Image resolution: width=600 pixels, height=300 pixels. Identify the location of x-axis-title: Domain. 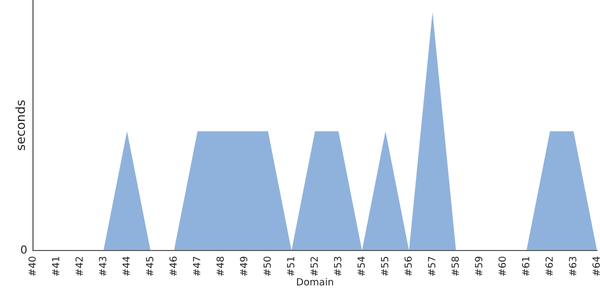
(315, 282).